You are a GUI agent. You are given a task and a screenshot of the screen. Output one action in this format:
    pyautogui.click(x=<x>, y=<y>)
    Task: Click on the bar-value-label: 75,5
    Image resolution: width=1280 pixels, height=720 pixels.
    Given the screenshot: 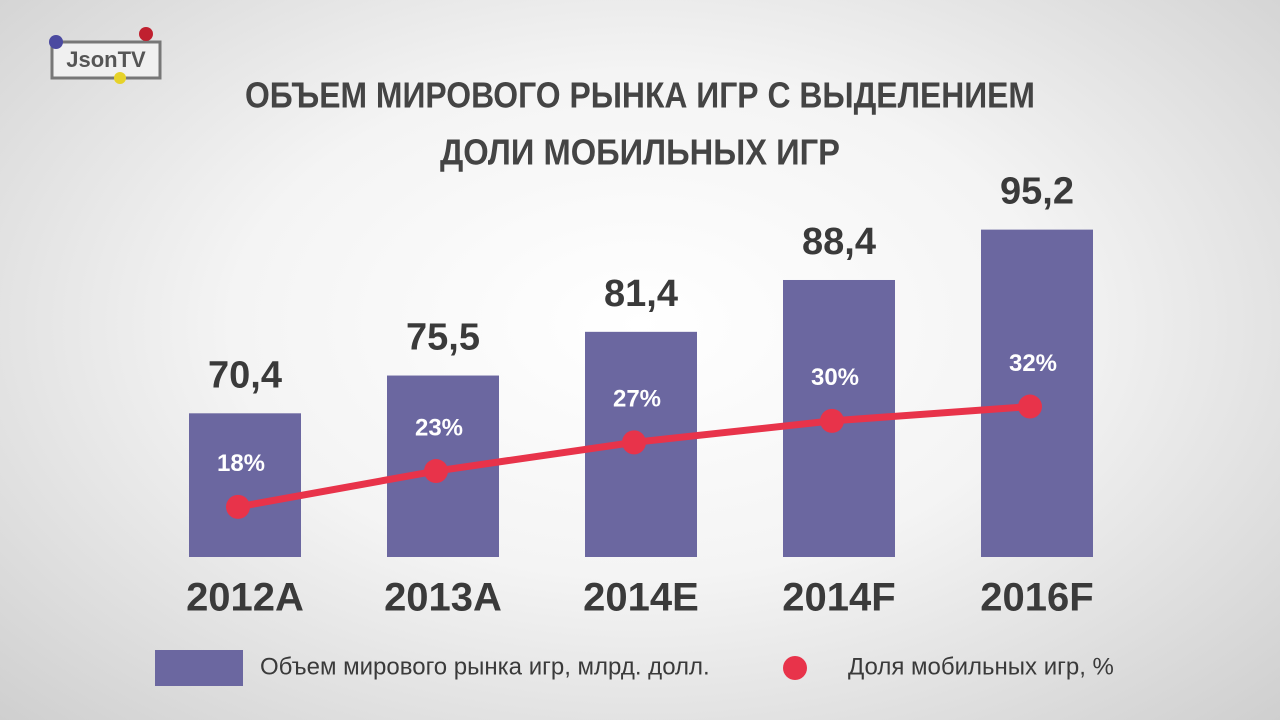 What is the action you would take?
    pyautogui.click(x=443, y=338)
    